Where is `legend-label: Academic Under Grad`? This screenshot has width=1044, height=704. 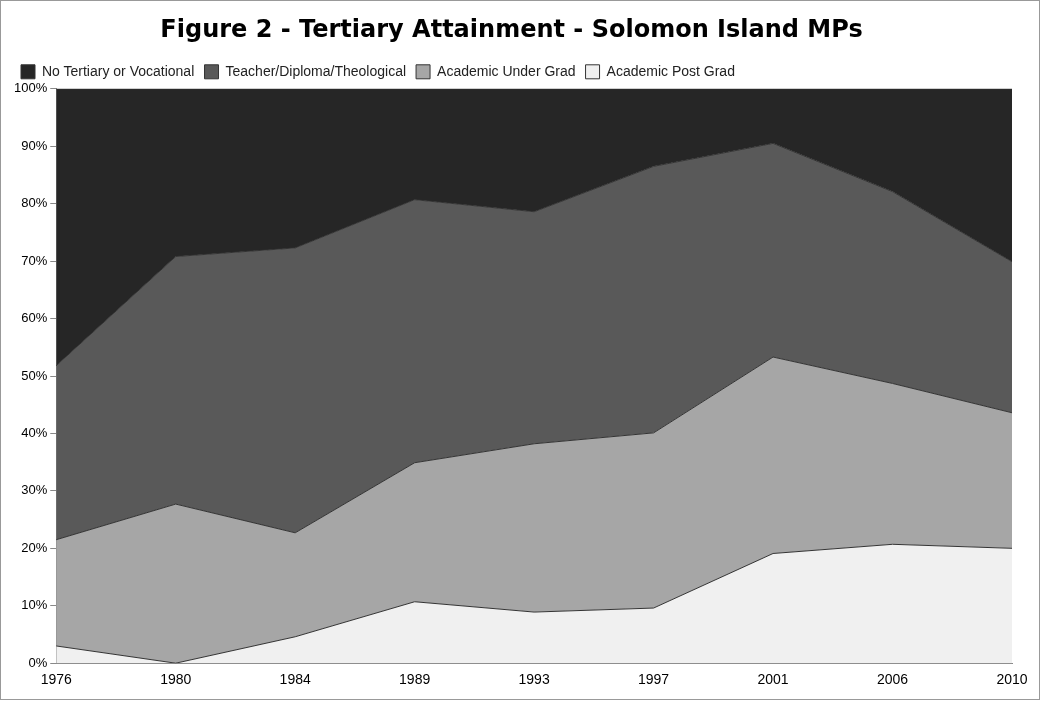 legend-label: Academic Under Grad is located at coordinates (506, 70).